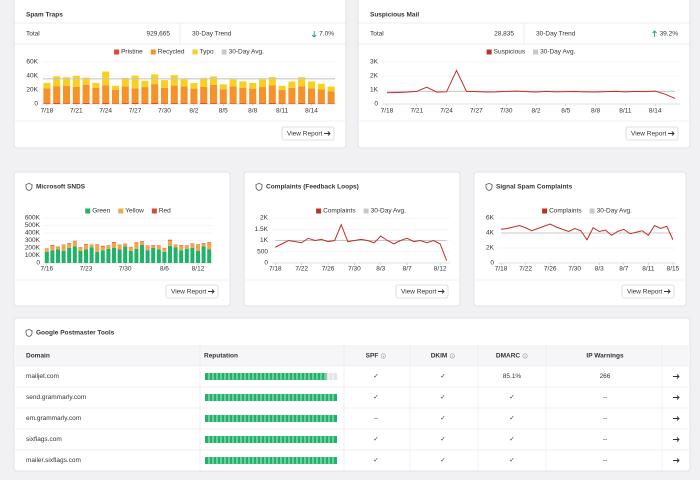  What do you see at coordinates (33, 248) in the screenshot?
I see `y-tick-label: 200K` at bounding box center [33, 248].